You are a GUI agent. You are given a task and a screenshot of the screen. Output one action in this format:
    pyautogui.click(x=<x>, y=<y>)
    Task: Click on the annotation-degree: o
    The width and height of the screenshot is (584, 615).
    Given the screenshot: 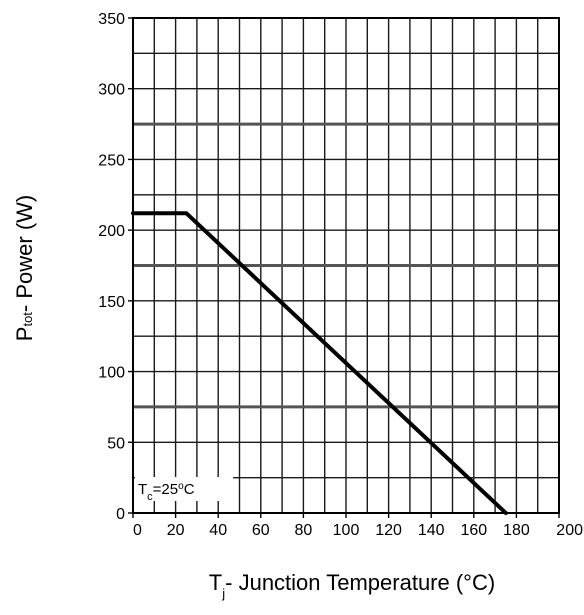 What is the action you would take?
    pyautogui.click(x=181, y=486)
    